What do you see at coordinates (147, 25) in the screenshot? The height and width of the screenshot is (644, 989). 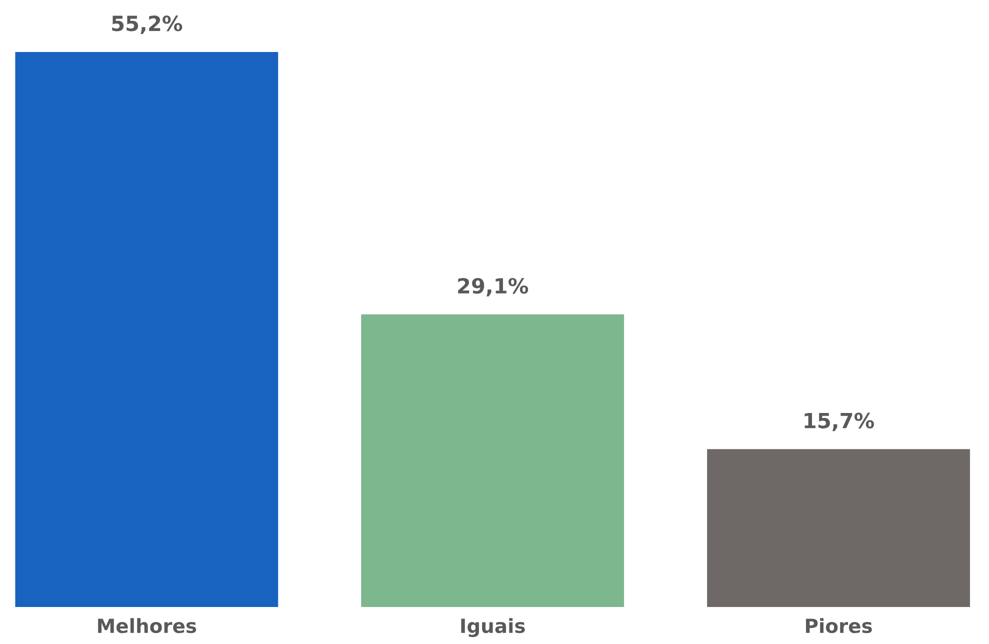 I see `data-label: 55,2%` at bounding box center [147, 25].